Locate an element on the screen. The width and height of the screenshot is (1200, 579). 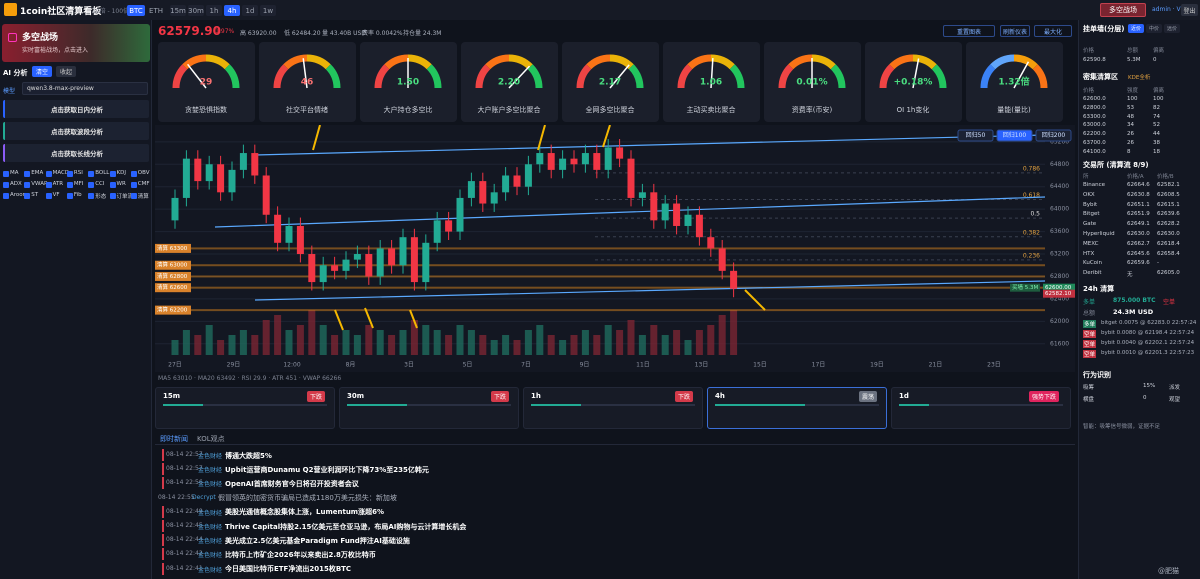
news-title: OpenAI首席财务官今日将召开投资者会议 is located at coordinates (292, 483).